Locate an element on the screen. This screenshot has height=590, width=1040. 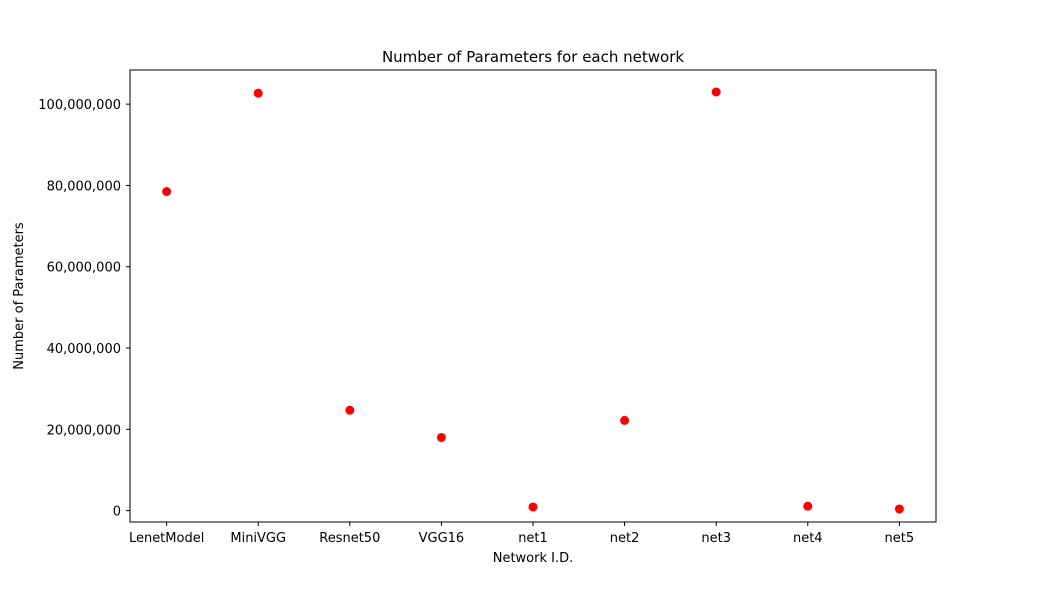
x-tick-label: Resnet50 is located at coordinates (349, 538).